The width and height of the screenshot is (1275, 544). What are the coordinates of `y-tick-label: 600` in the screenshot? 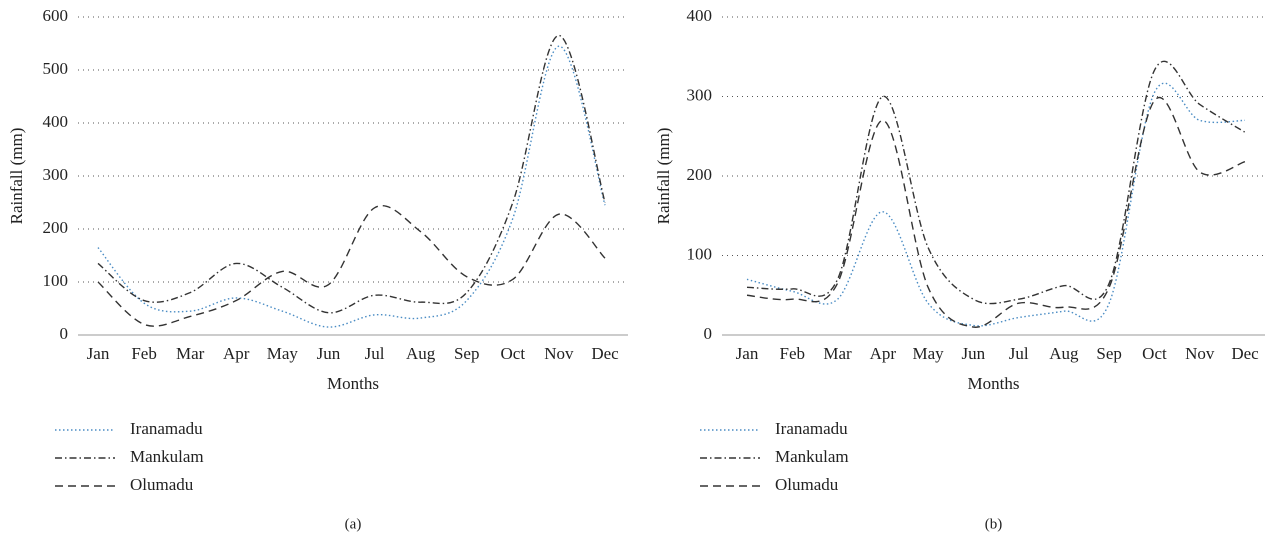 It's located at (56, 15).